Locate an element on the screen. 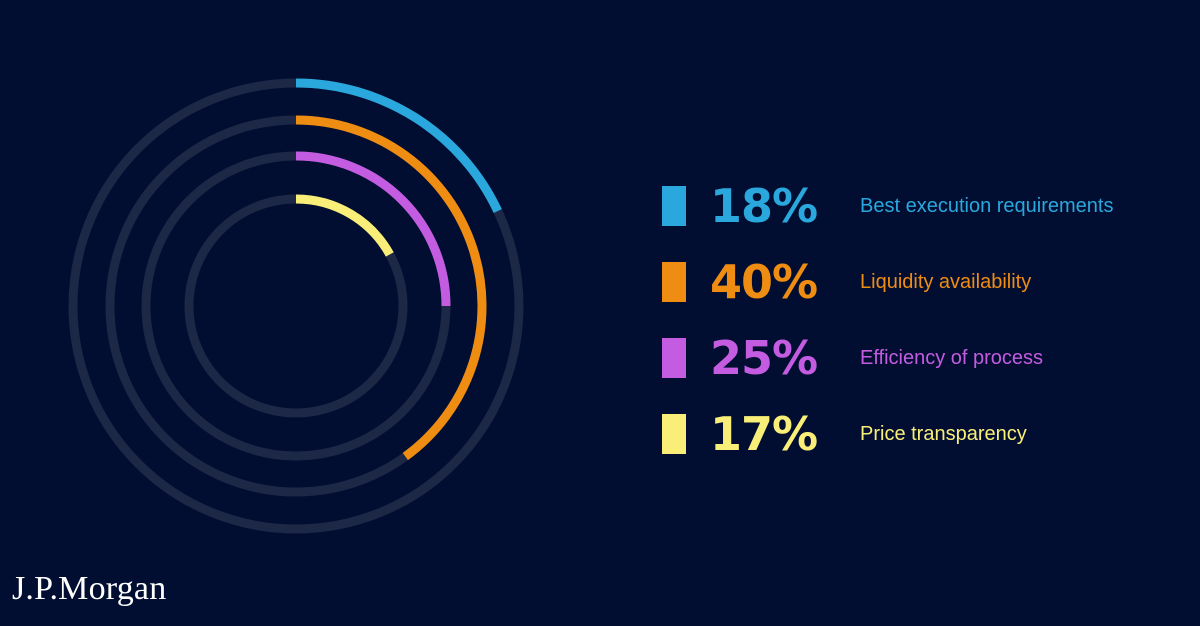  legend-label: Best execution requirements is located at coordinates (987, 205).